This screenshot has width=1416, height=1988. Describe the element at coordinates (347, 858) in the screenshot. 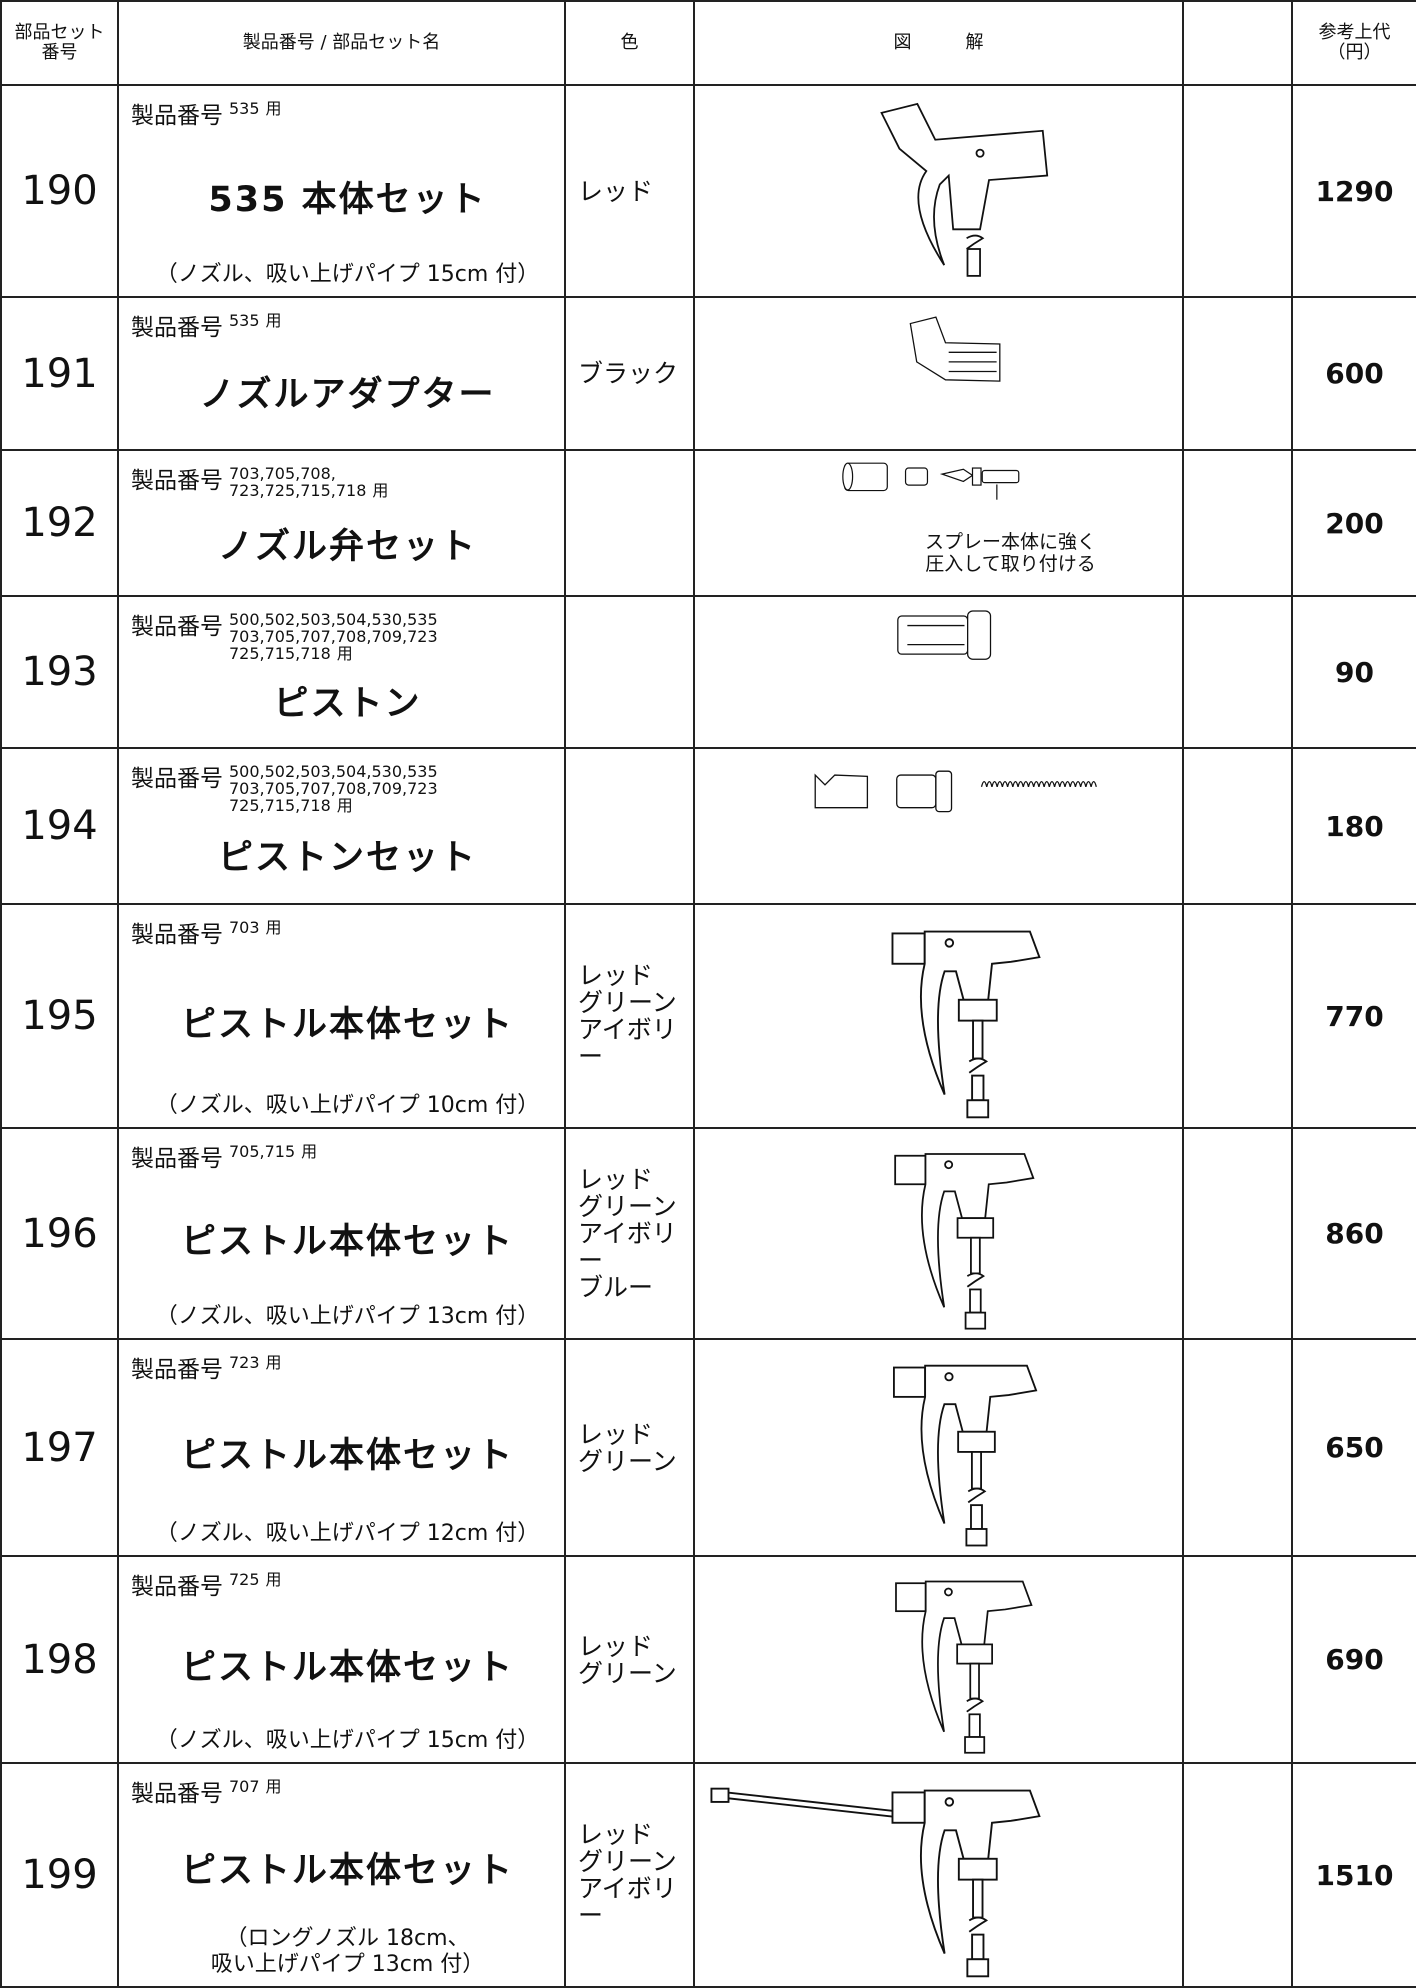

I see `part-name: ピストンセット` at that location.